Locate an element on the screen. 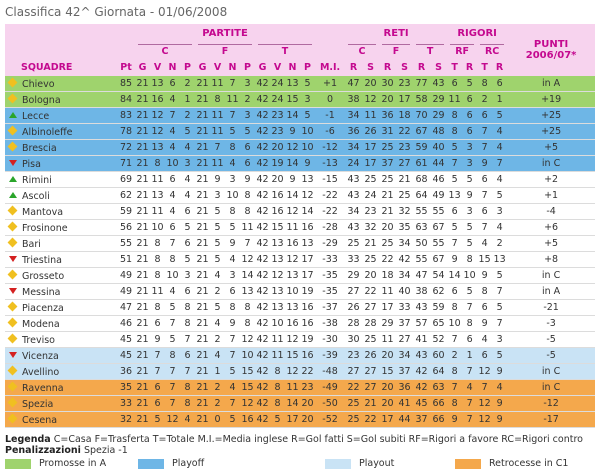  stat-cell: 56 is located at coordinates (126, 227).